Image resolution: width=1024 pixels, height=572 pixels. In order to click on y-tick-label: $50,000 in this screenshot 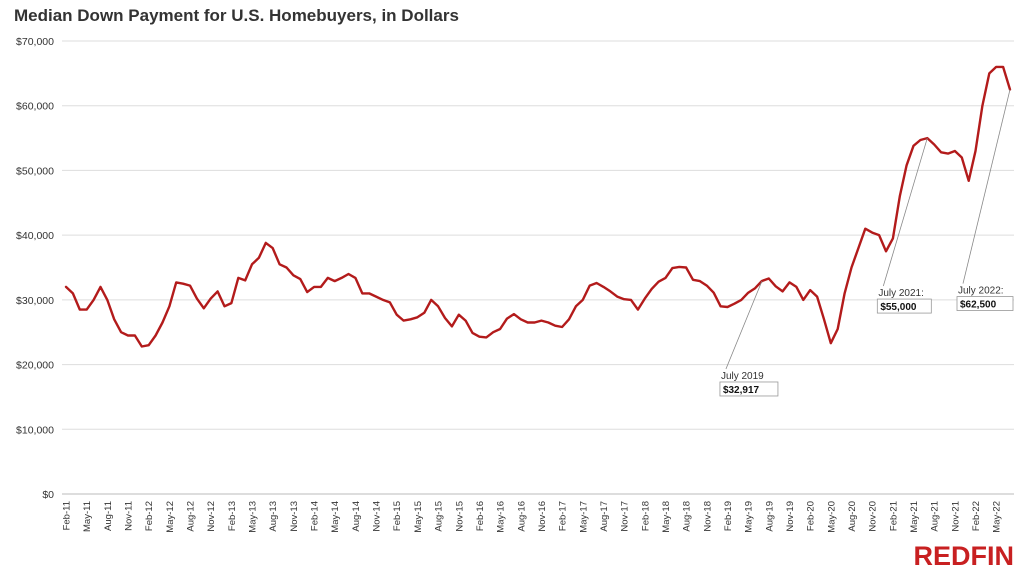, I will do `click(35, 171)`.